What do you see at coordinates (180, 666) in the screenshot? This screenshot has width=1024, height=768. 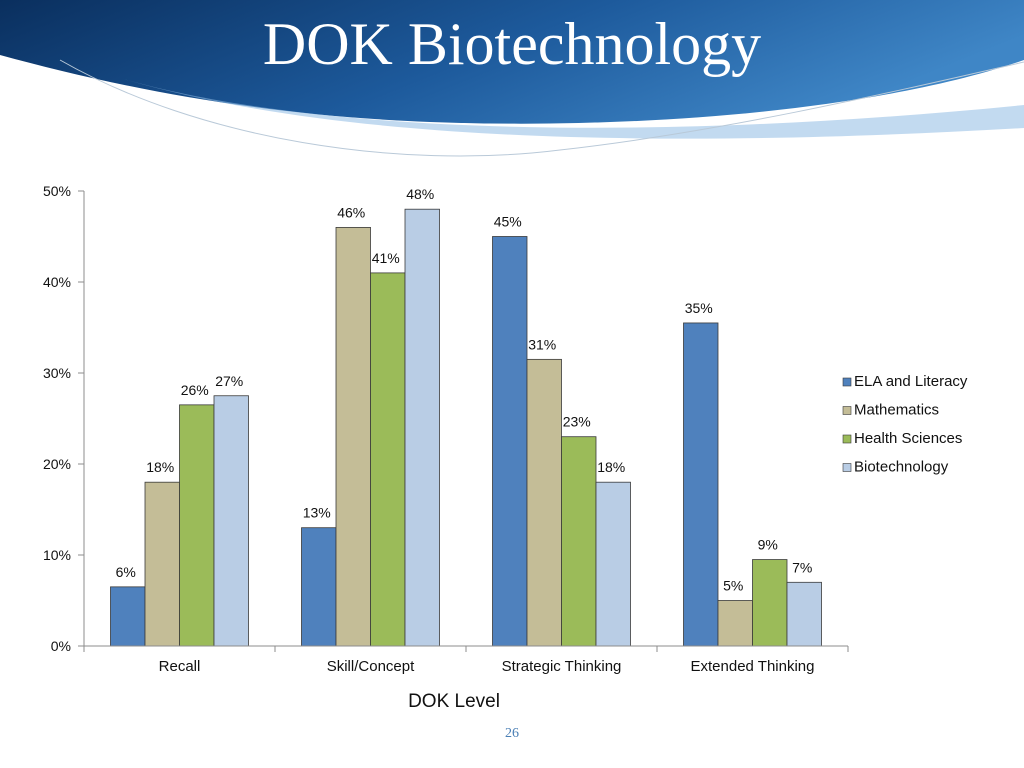 I see `category-label: Recall` at bounding box center [180, 666].